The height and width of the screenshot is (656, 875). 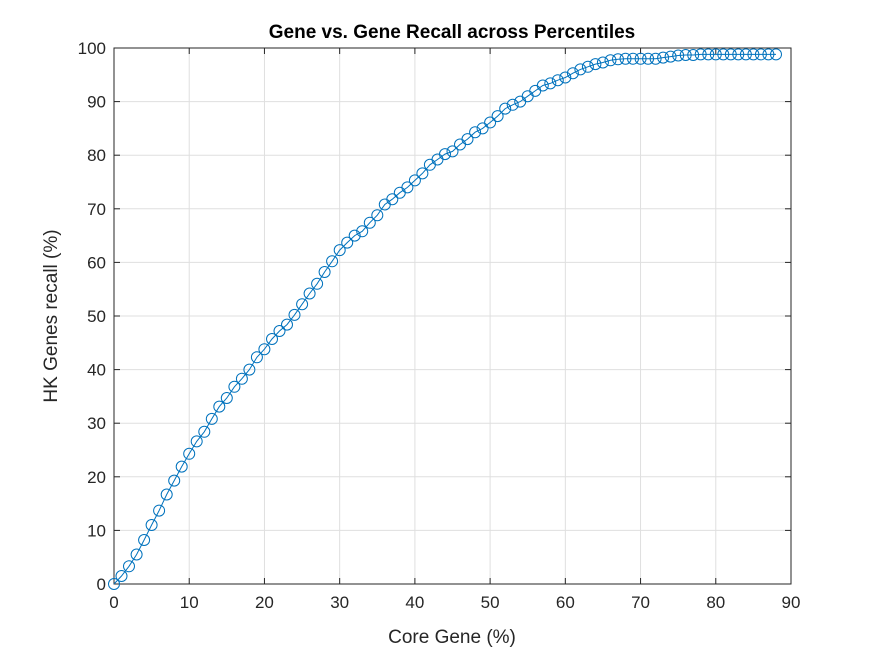 I want to click on x-axis-label: Core Gene (%), so click(x=452, y=637).